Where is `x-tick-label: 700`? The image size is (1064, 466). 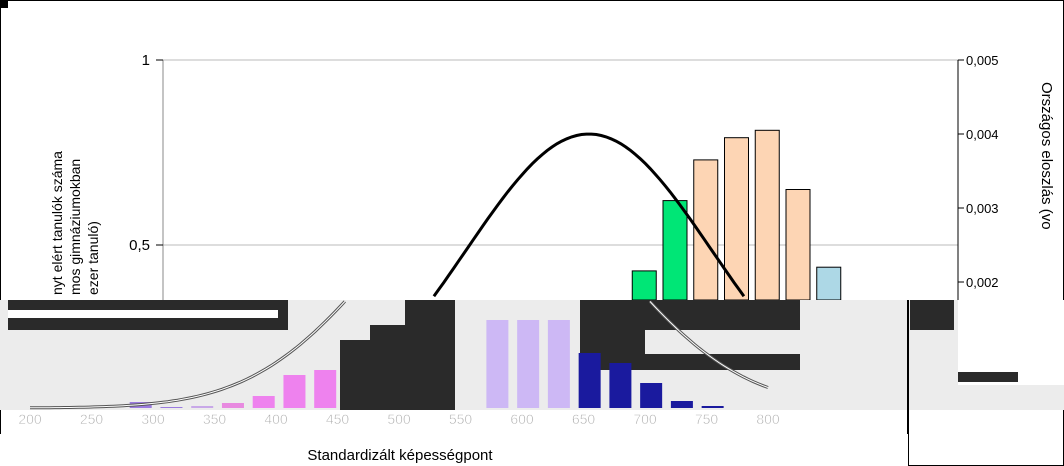 x-tick-label: 700 is located at coordinates (645, 419).